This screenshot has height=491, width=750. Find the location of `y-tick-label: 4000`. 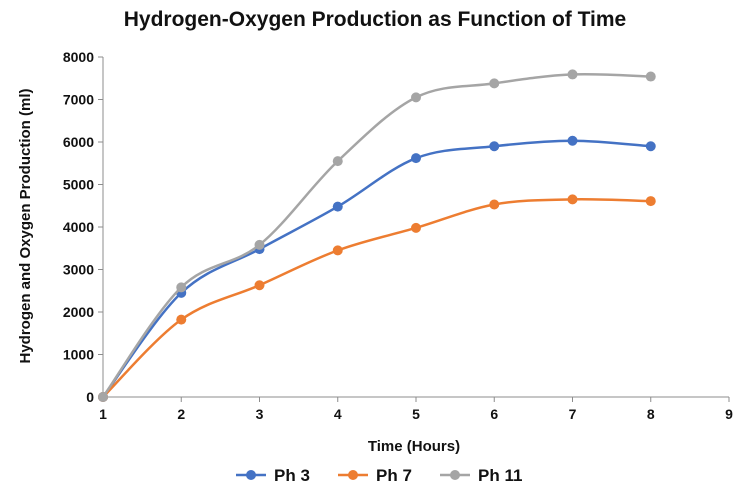

y-tick-label: 4000 is located at coordinates (78, 227).